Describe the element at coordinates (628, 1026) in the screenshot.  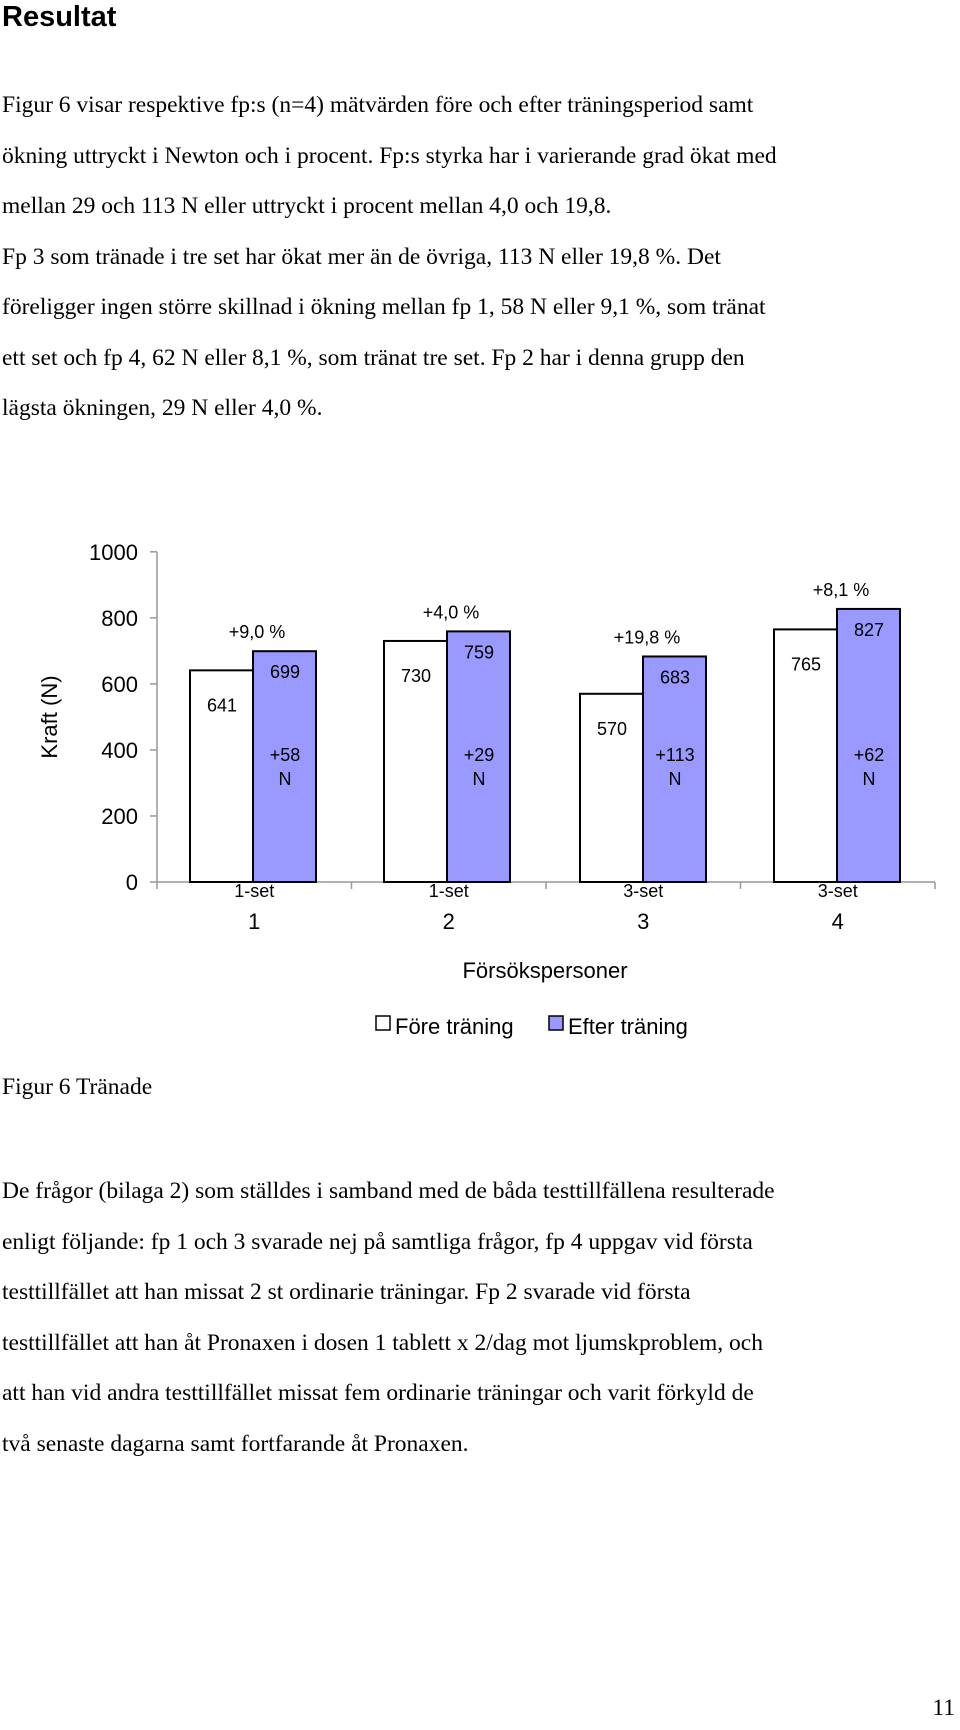
I see `legend-label-after: Efter träning` at that location.